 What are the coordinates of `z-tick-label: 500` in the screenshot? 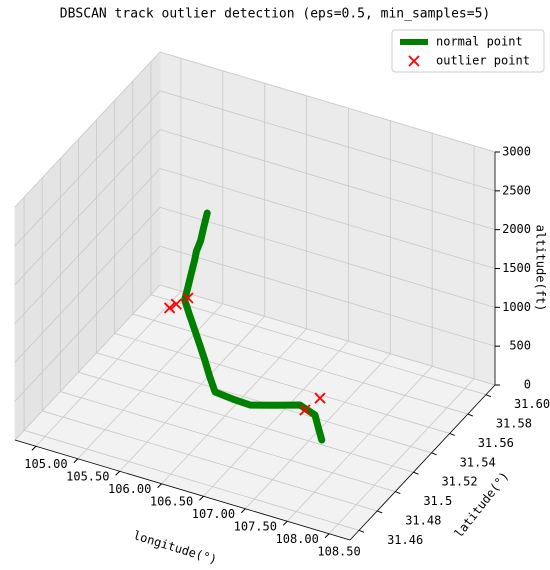 It's located at (520, 346).